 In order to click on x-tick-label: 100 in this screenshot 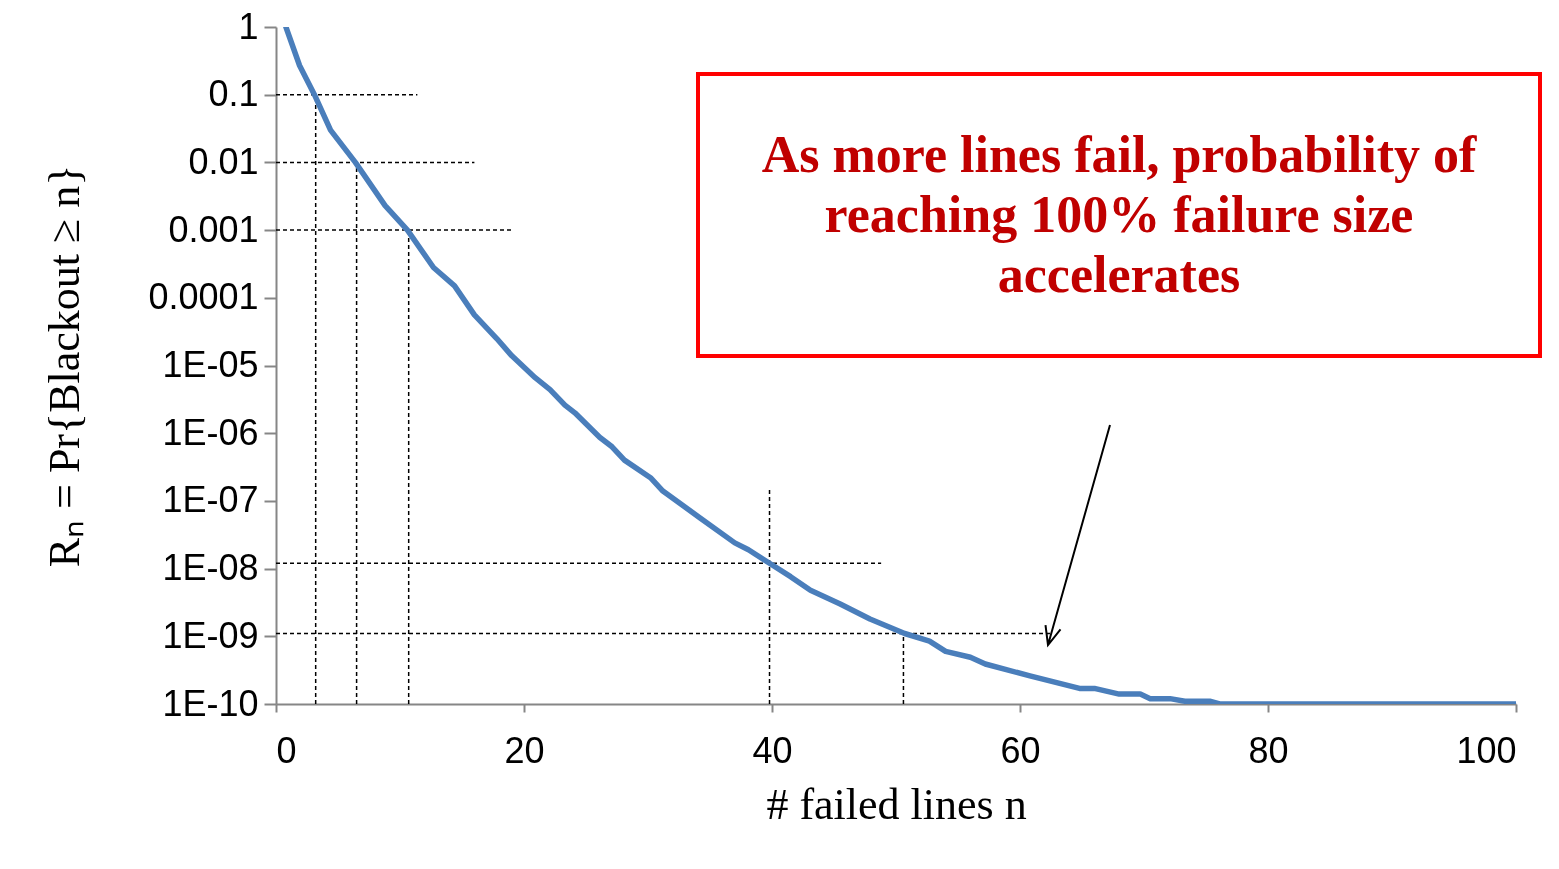, I will do `click(1486, 750)`.